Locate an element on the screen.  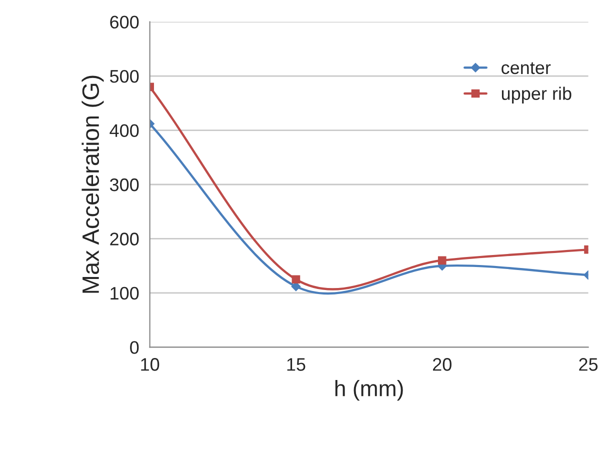
y-tick-label: 500 is located at coordinates (124, 76).